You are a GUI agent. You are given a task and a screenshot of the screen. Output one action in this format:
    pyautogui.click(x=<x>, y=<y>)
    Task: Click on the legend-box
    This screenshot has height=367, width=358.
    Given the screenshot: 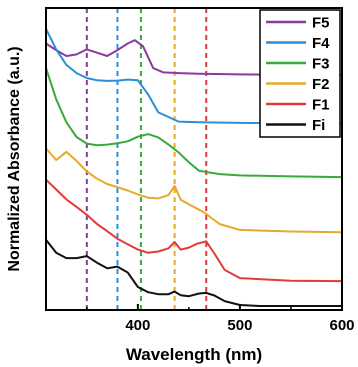 What is the action you would take?
    pyautogui.click(x=300, y=73)
    